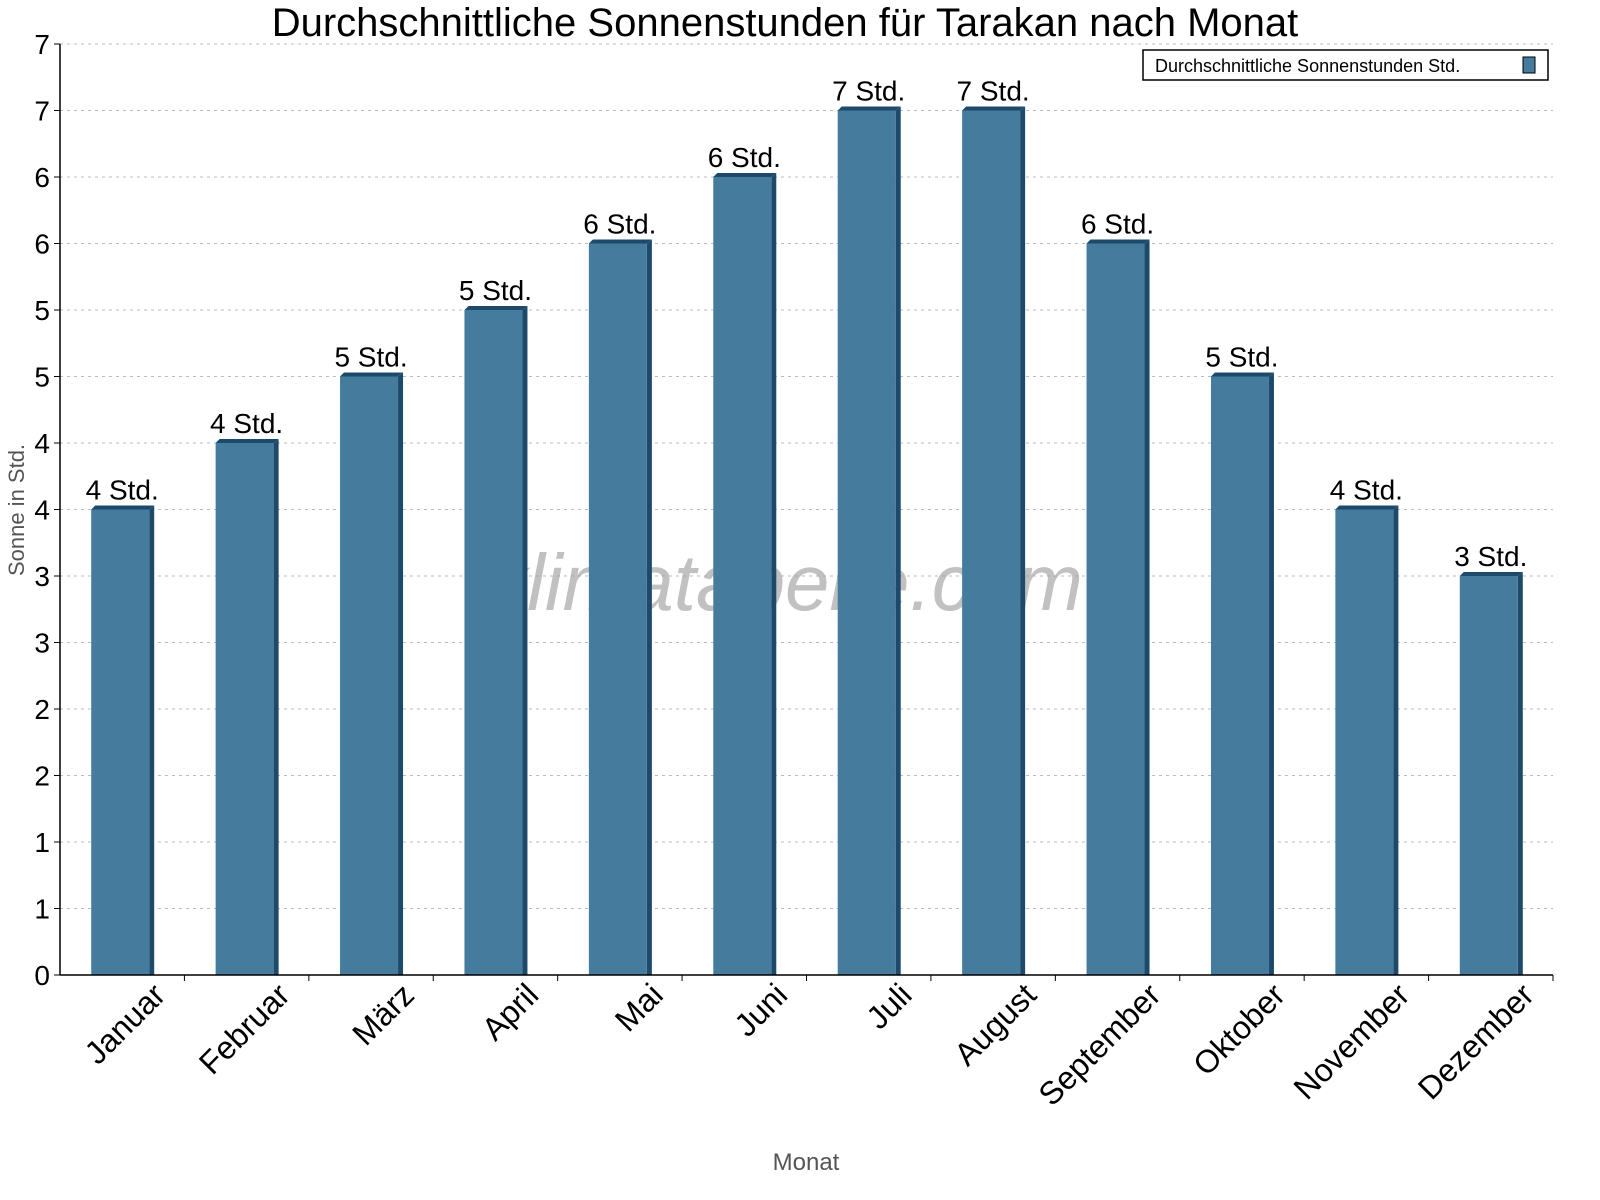  Describe the element at coordinates (125, 1023) in the screenshot. I see `x-tick-label: Januar` at that location.